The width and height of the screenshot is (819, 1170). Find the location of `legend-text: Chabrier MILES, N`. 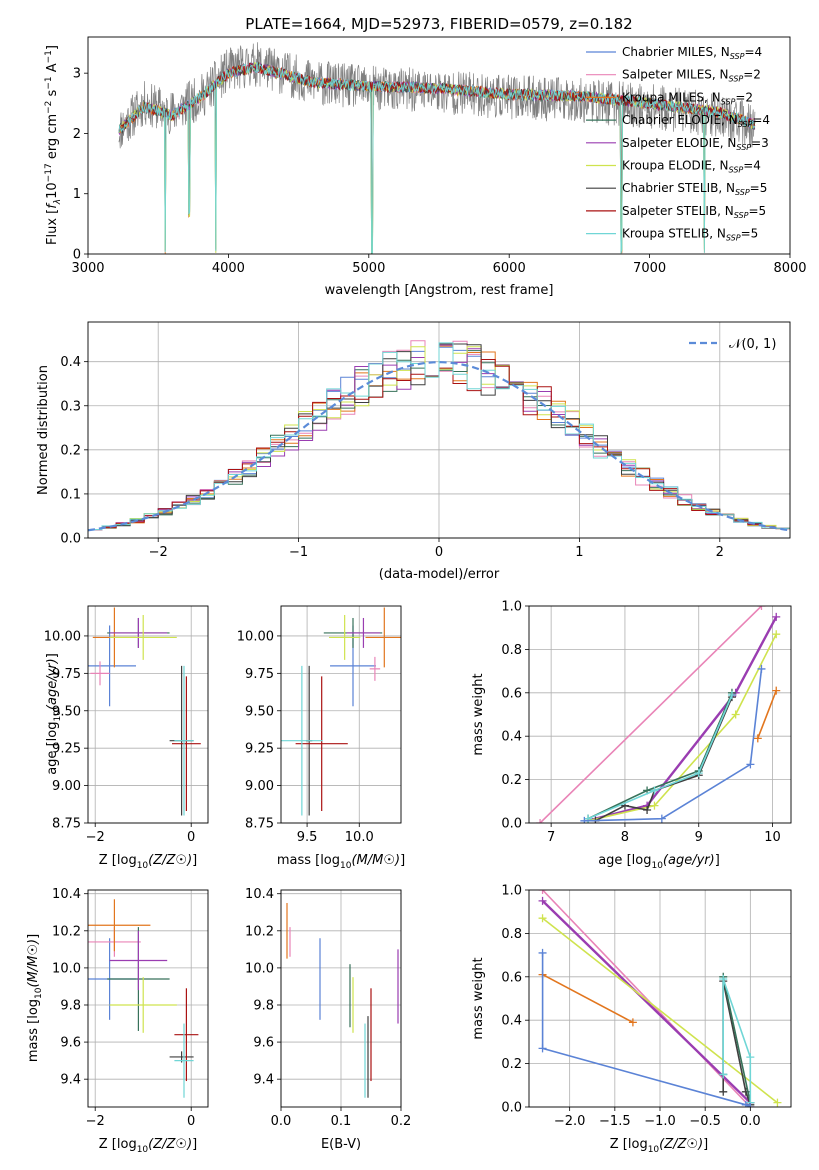

legend-text: Chabrier MILES, N is located at coordinates (676, 52).